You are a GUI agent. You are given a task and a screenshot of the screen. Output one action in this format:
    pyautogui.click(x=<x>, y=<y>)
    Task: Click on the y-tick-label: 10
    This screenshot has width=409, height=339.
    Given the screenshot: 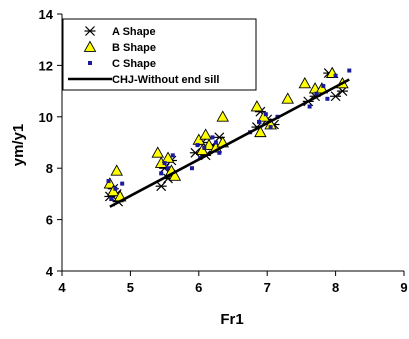 What is the action you would take?
    pyautogui.click(x=46, y=117)
    